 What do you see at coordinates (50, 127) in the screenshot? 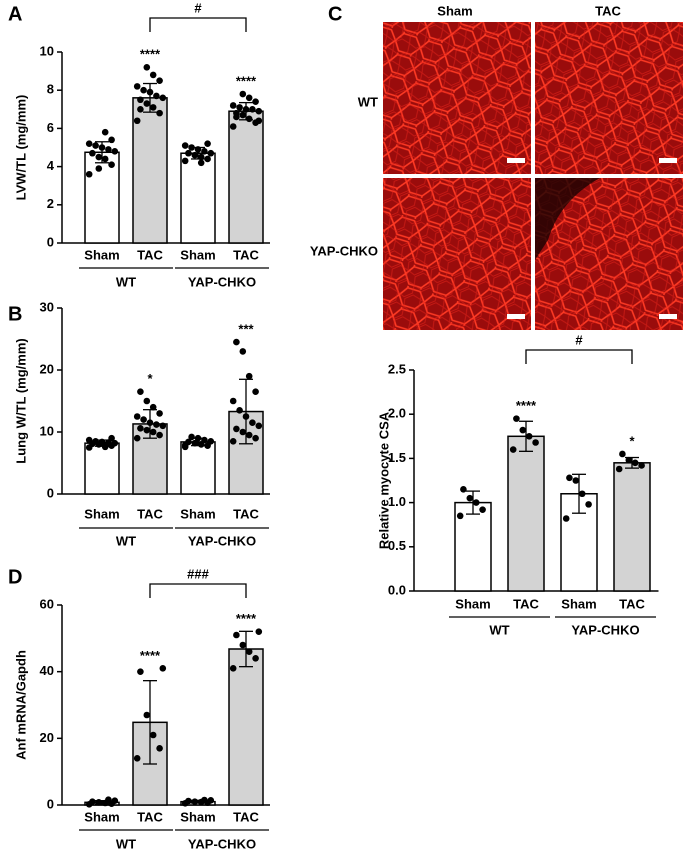
I see `y-tick-label: 6` at bounding box center [50, 127].